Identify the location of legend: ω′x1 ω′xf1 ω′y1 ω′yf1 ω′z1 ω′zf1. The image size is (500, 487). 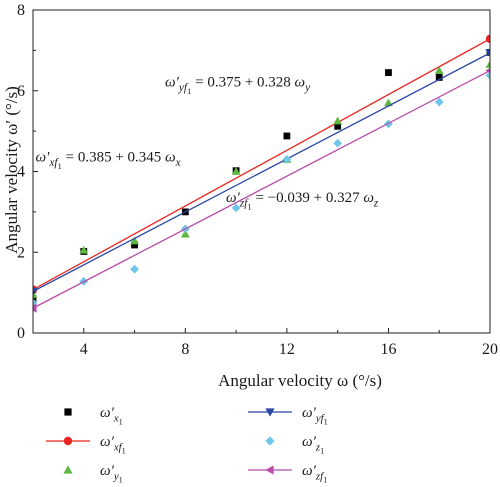
(187, 445).